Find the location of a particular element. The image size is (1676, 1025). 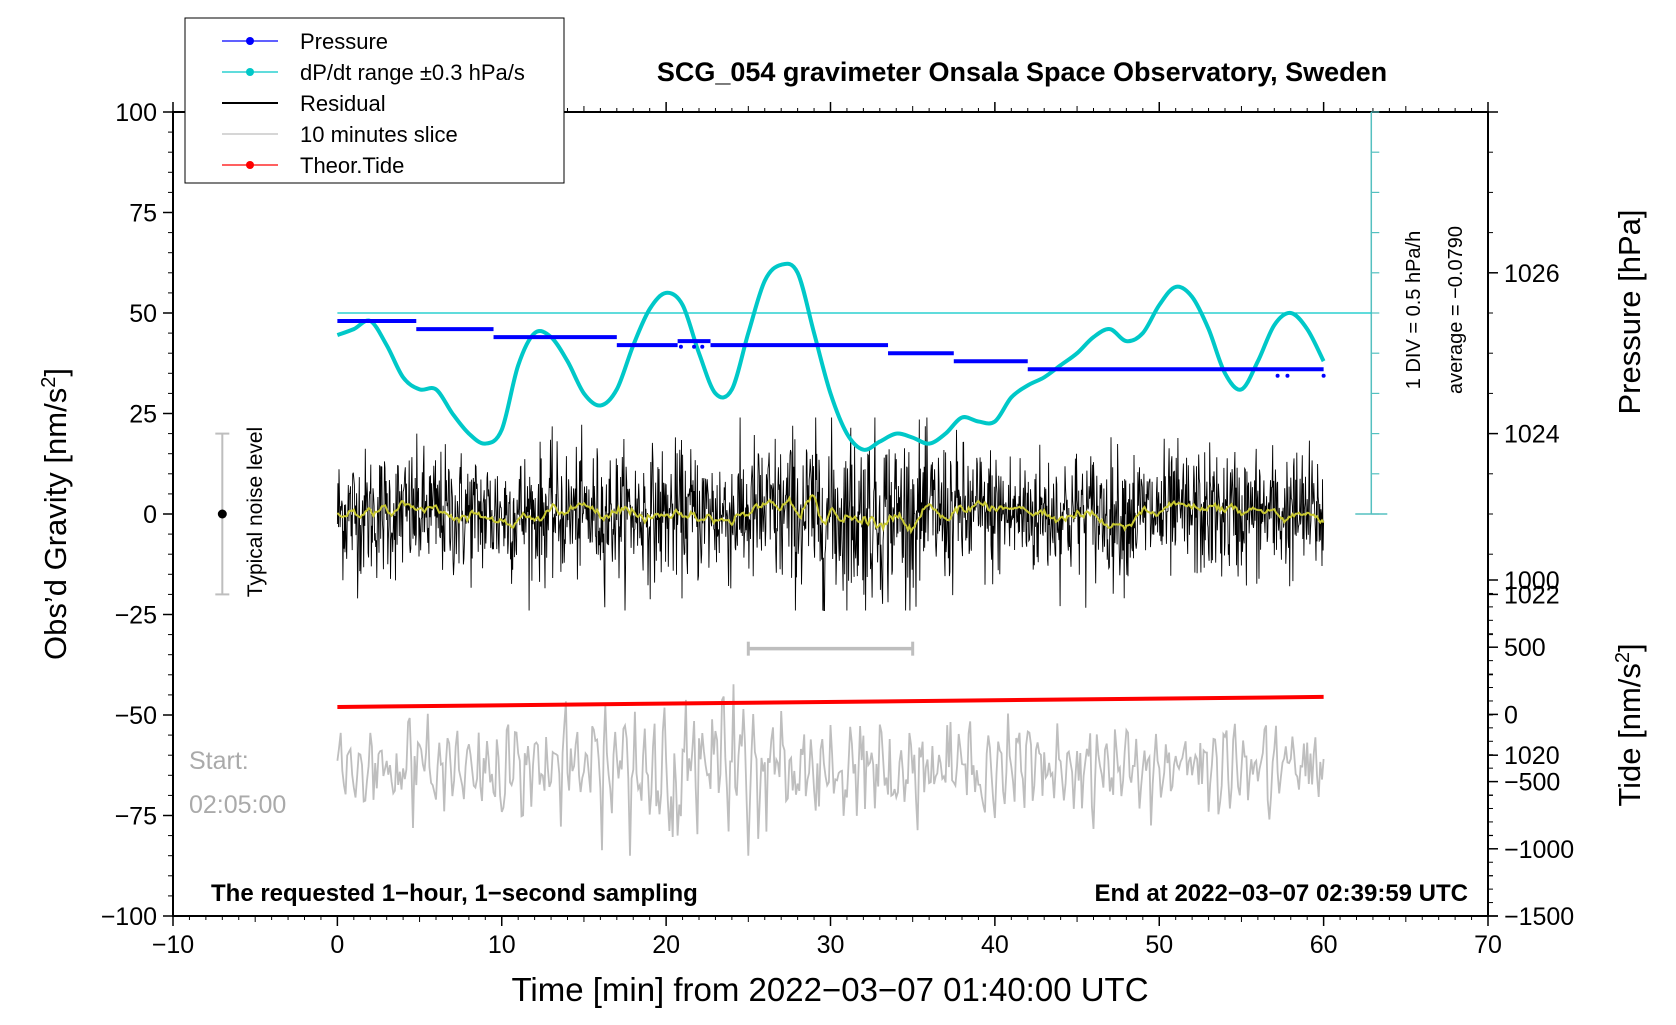

pressure-tick-label: 1026 is located at coordinates (1532, 274).